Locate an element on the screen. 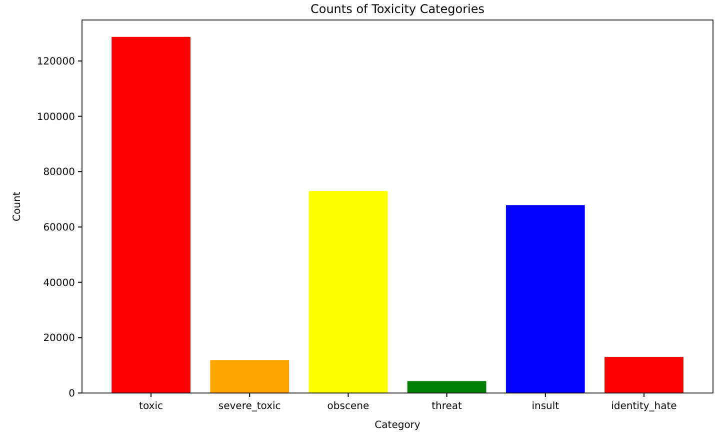  y-tick-label: 80000 is located at coordinates (59, 172).